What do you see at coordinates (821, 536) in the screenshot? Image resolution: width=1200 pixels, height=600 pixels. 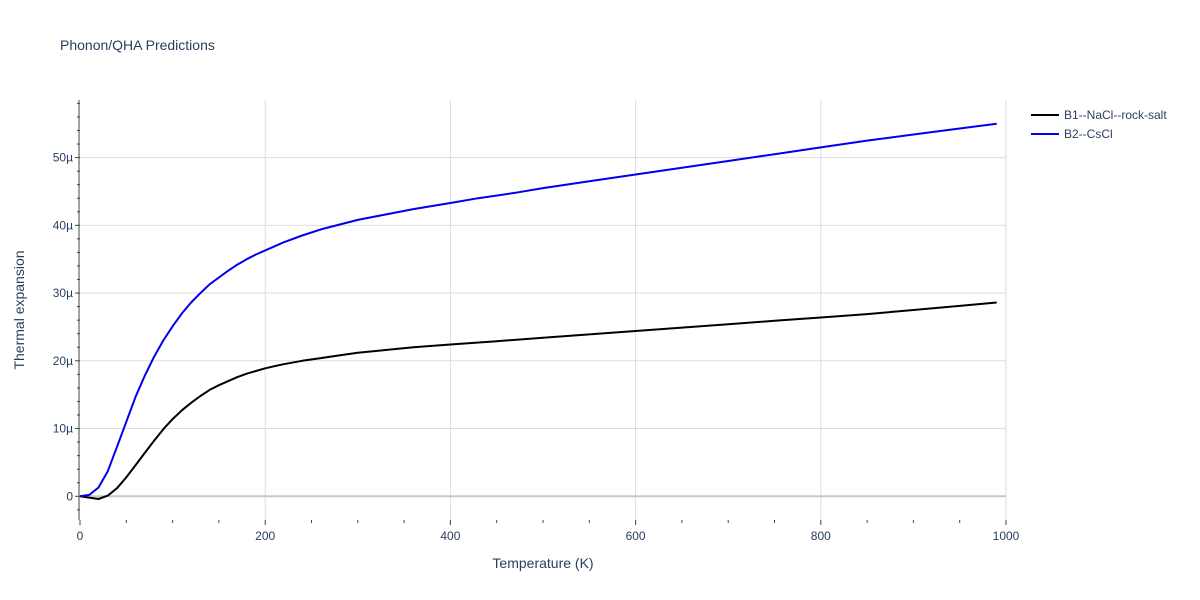 I see `x-tick-label: 800` at bounding box center [821, 536].